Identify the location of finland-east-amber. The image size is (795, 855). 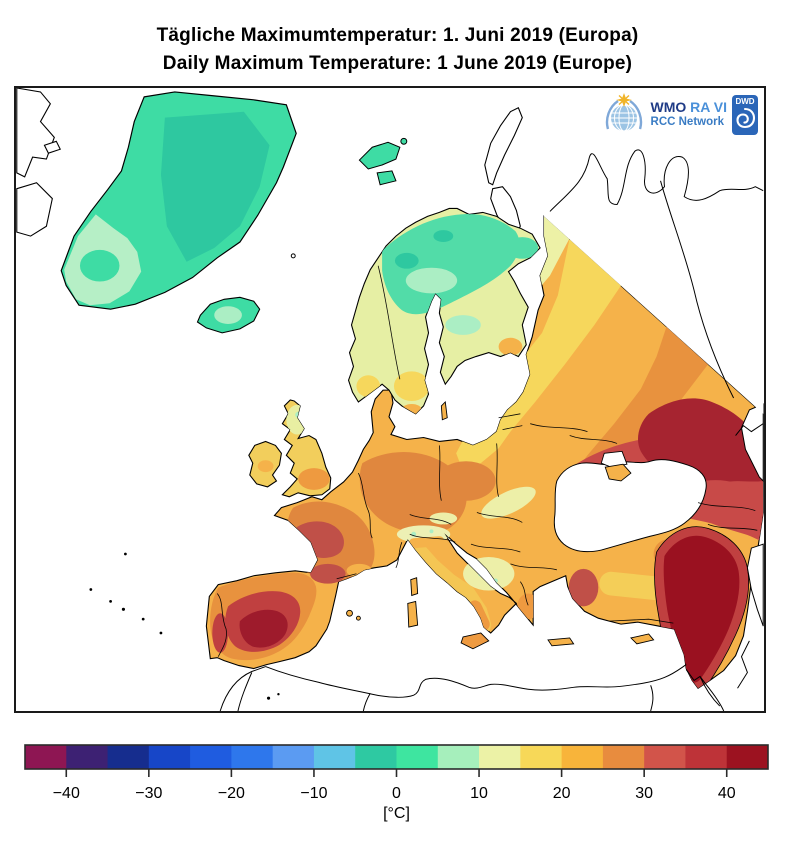
(510, 346).